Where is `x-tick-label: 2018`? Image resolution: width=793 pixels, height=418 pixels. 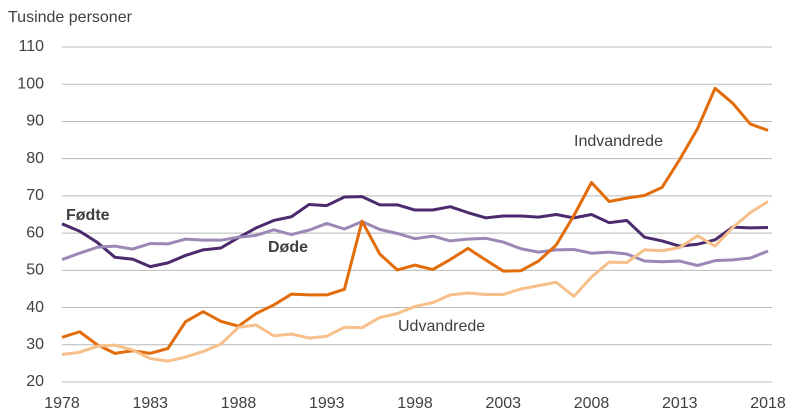 x-tick-label: 2018 is located at coordinates (768, 403).